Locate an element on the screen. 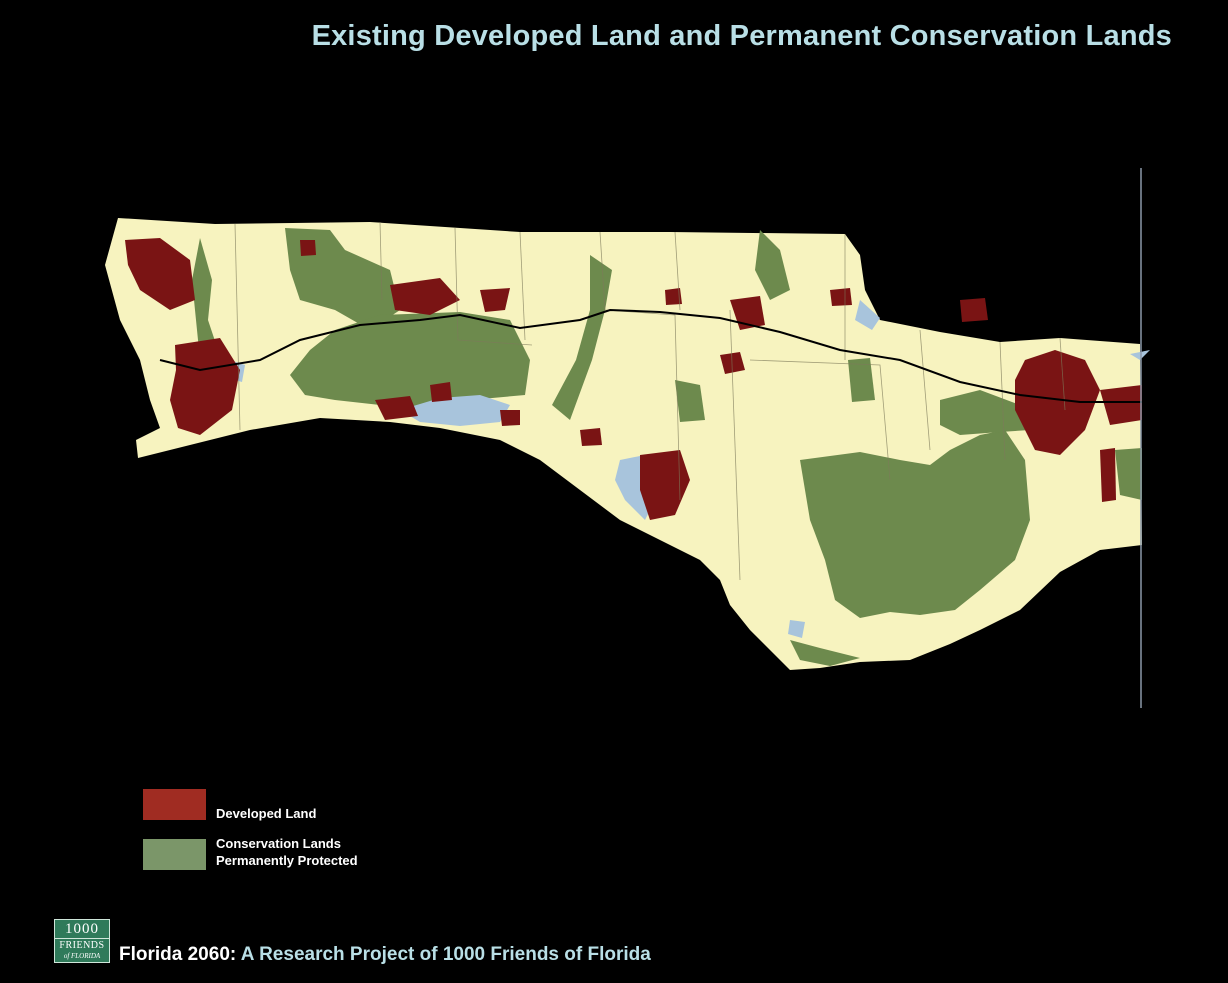 This screenshot has width=1228, height=983. interstate-highway is located at coordinates (650, 355).